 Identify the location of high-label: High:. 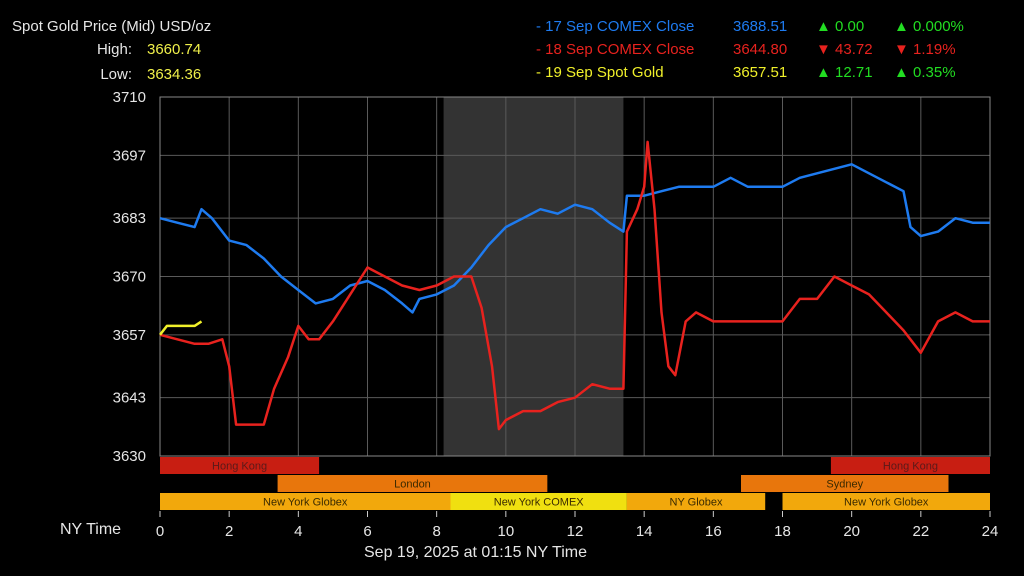
(114, 49).